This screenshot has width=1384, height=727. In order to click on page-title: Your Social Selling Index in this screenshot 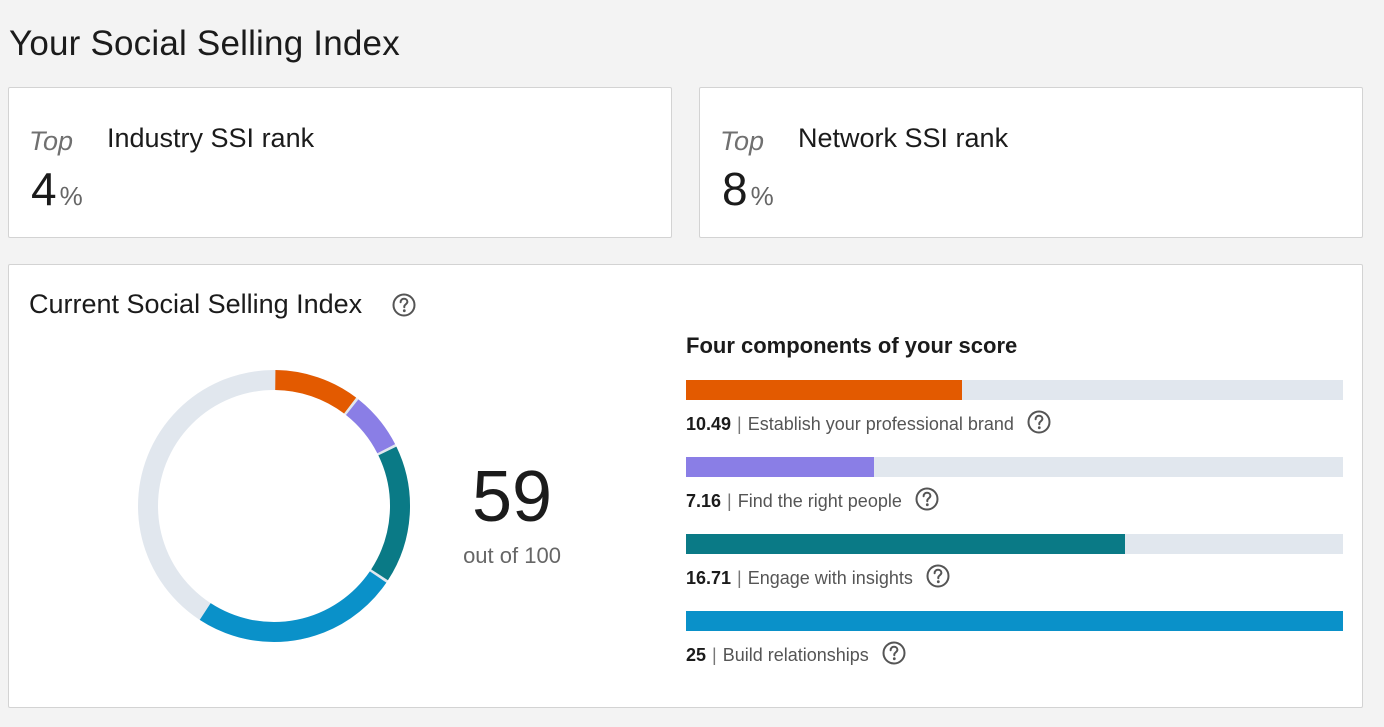, I will do `click(204, 43)`.